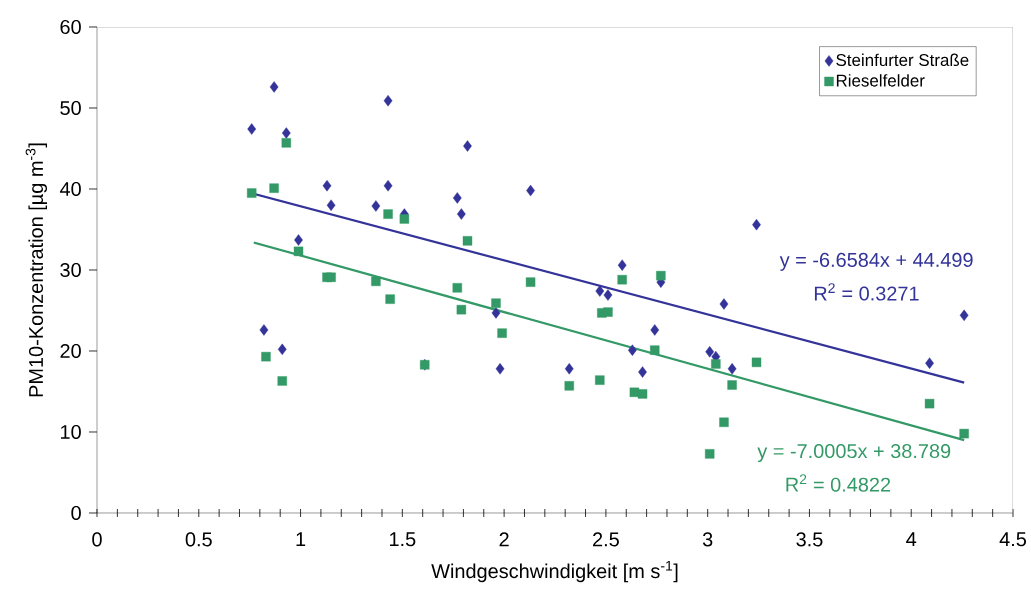  What do you see at coordinates (554, 571) in the screenshot?
I see `x-axis-title: Windgeschwindigkeit [m s$^{-1}$]` at bounding box center [554, 571].